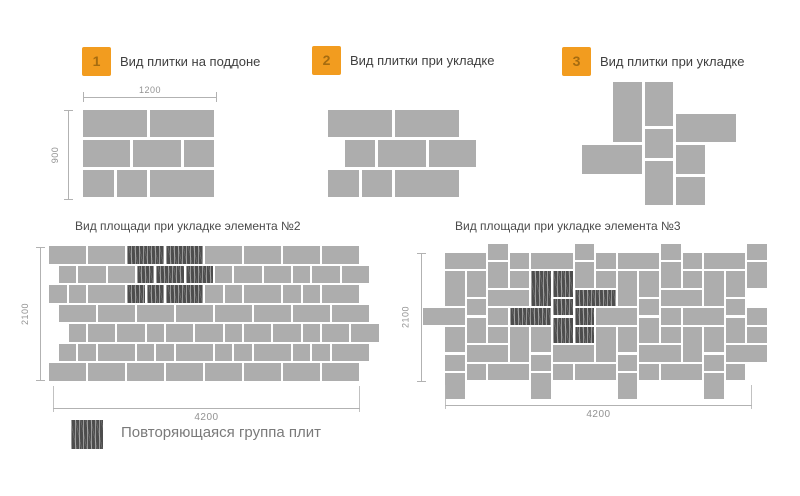  I want to click on area-2-title: Вид площади при укладке элемента №2, so click(188, 226).